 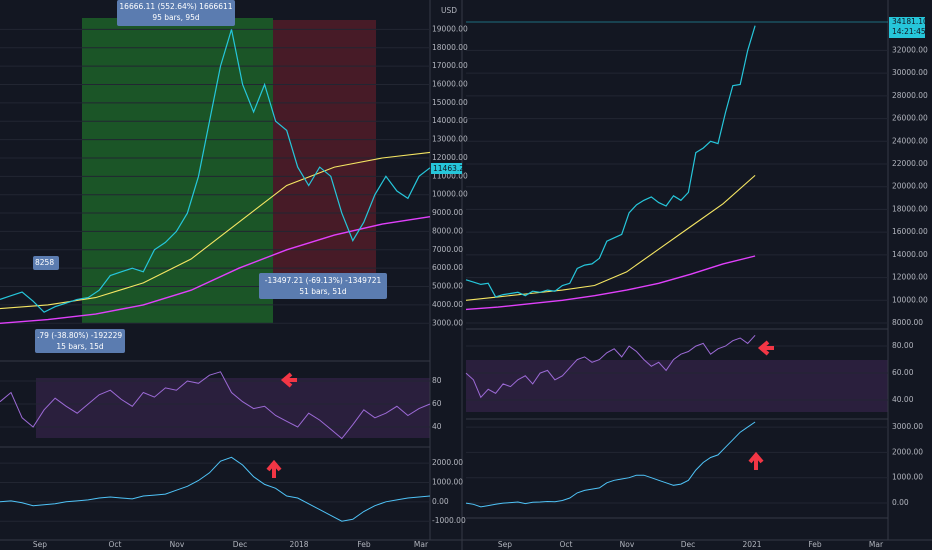 What do you see at coordinates (449, 10) in the screenshot?
I see `unit-label: USD` at bounding box center [449, 10].